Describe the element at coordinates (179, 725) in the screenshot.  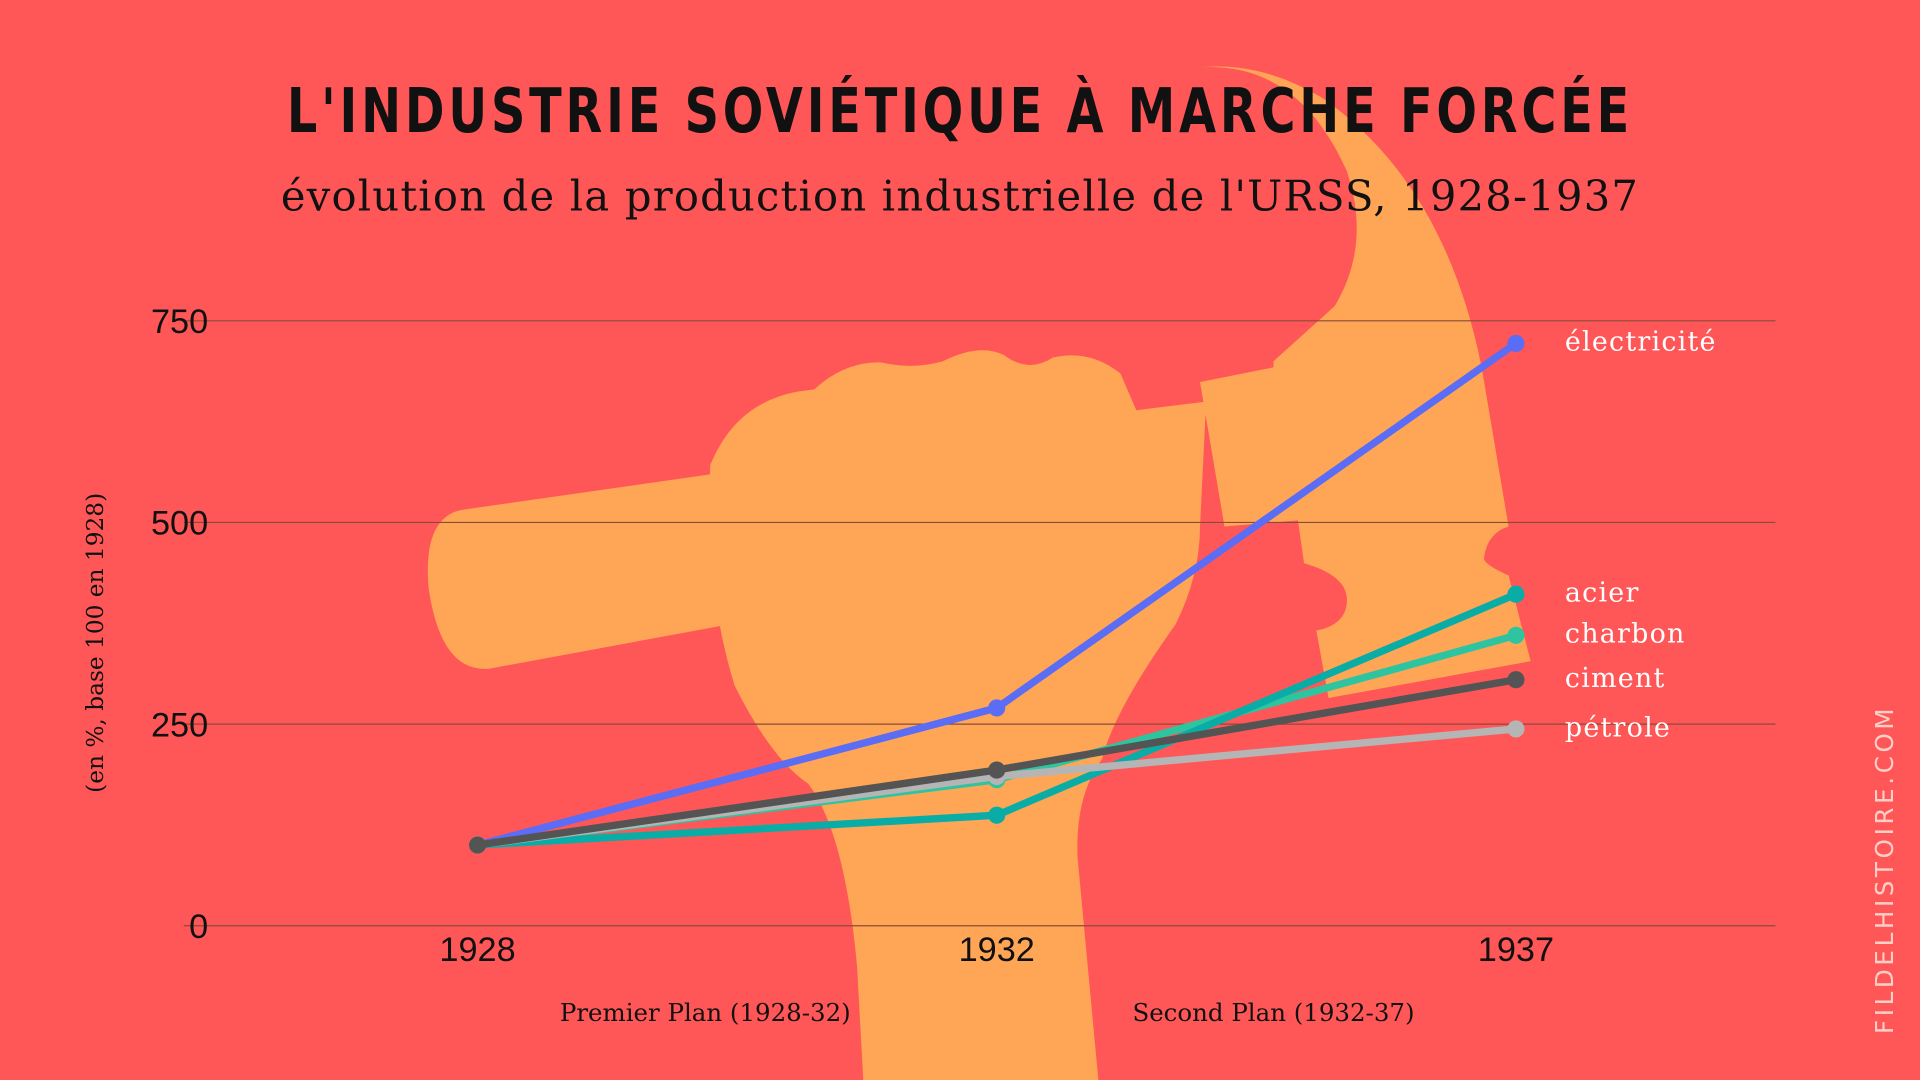
I see `y-tick-label: 250` at that location.